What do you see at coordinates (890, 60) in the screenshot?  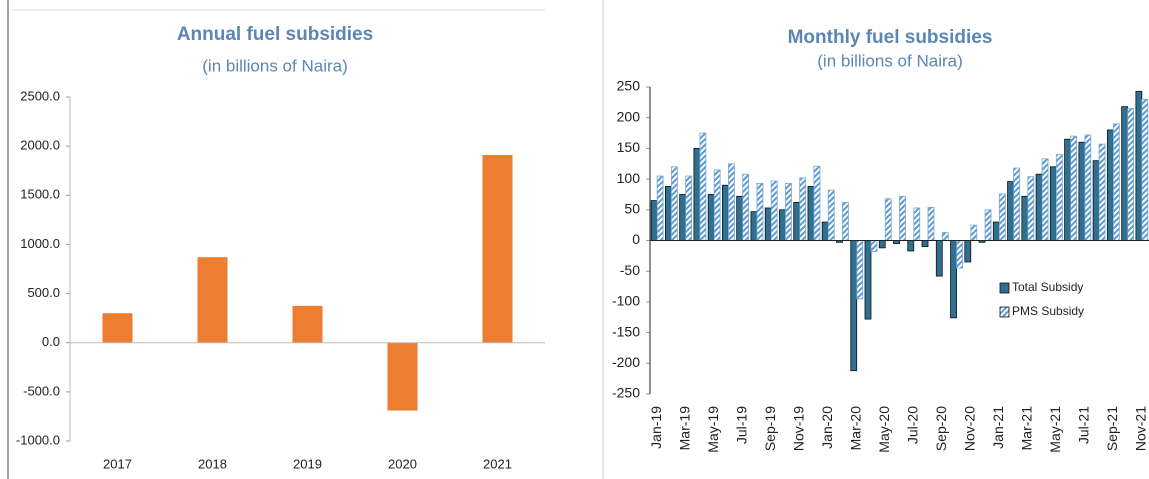 I see `chart-subtitle: (in billions of Naira)` at bounding box center [890, 60].